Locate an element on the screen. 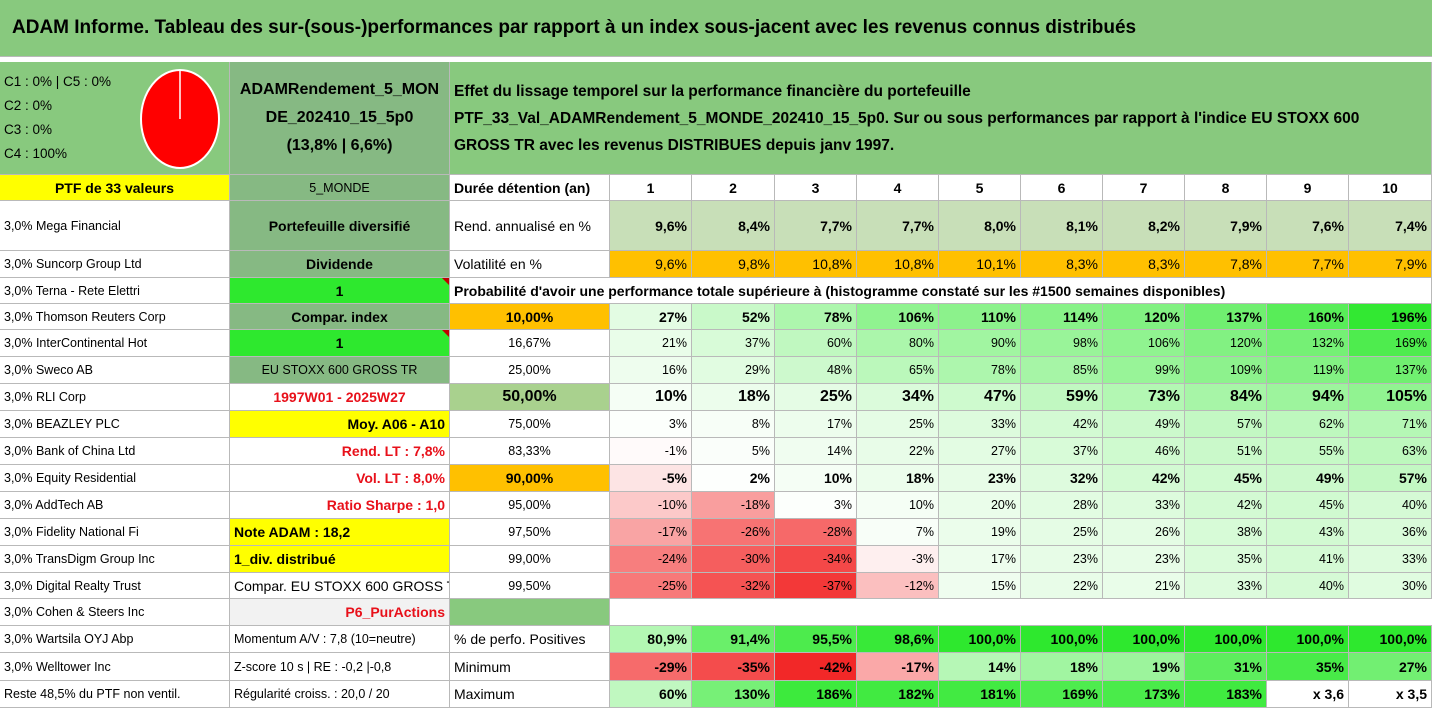  quantile-value: 90% is located at coordinates (980, 343).